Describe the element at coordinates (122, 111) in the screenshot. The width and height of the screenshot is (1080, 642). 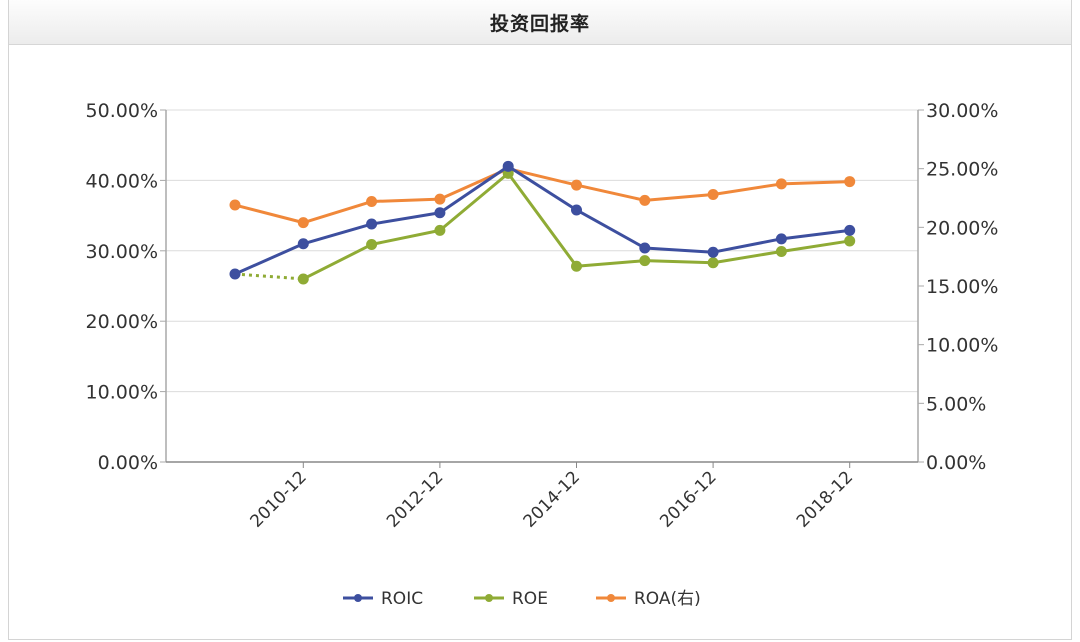
I see `y-left-tick-label: 50.00%` at that location.